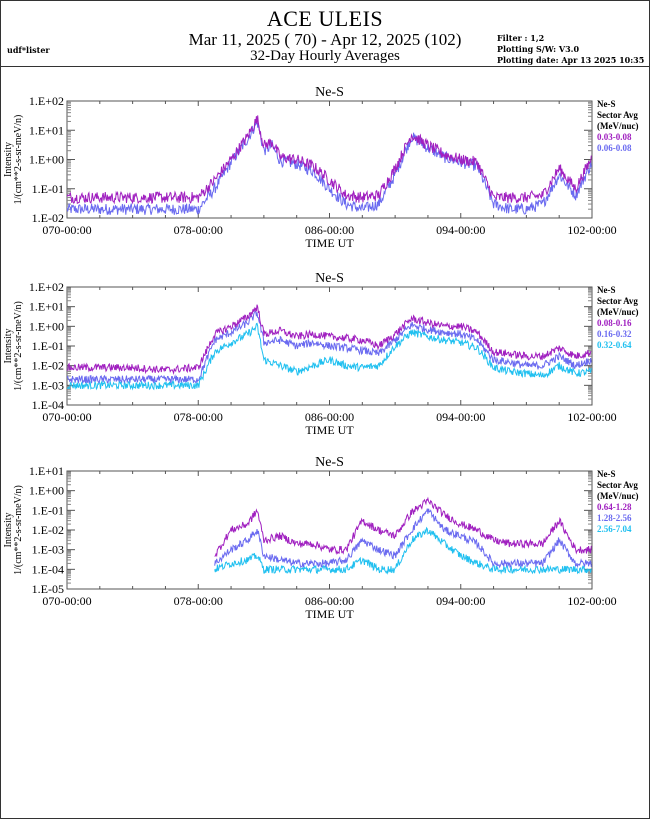 The width and height of the screenshot is (650, 819). I want to click on filter-label: Filter : 1,2, so click(521, 38).